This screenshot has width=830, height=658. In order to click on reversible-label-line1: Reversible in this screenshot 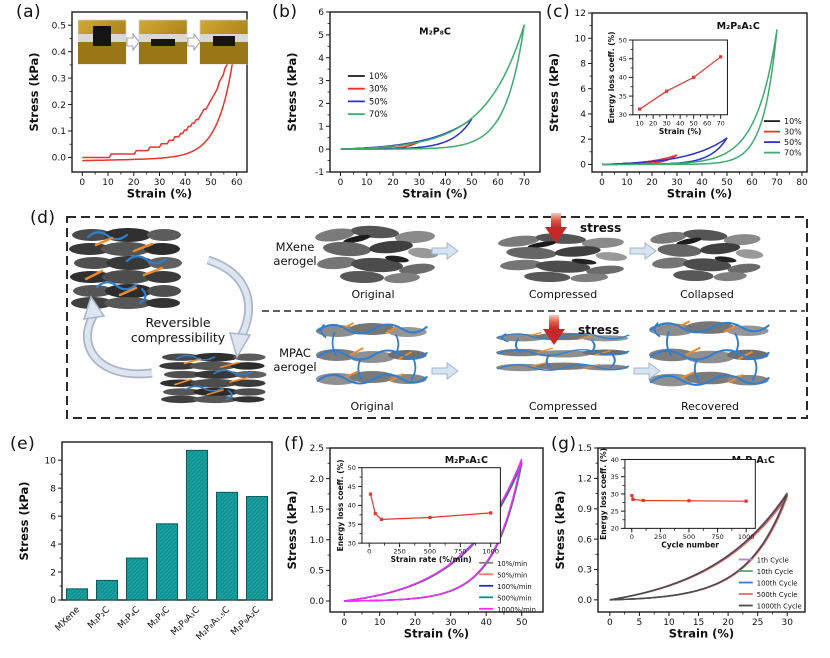, I will do `click(177, 322)`.